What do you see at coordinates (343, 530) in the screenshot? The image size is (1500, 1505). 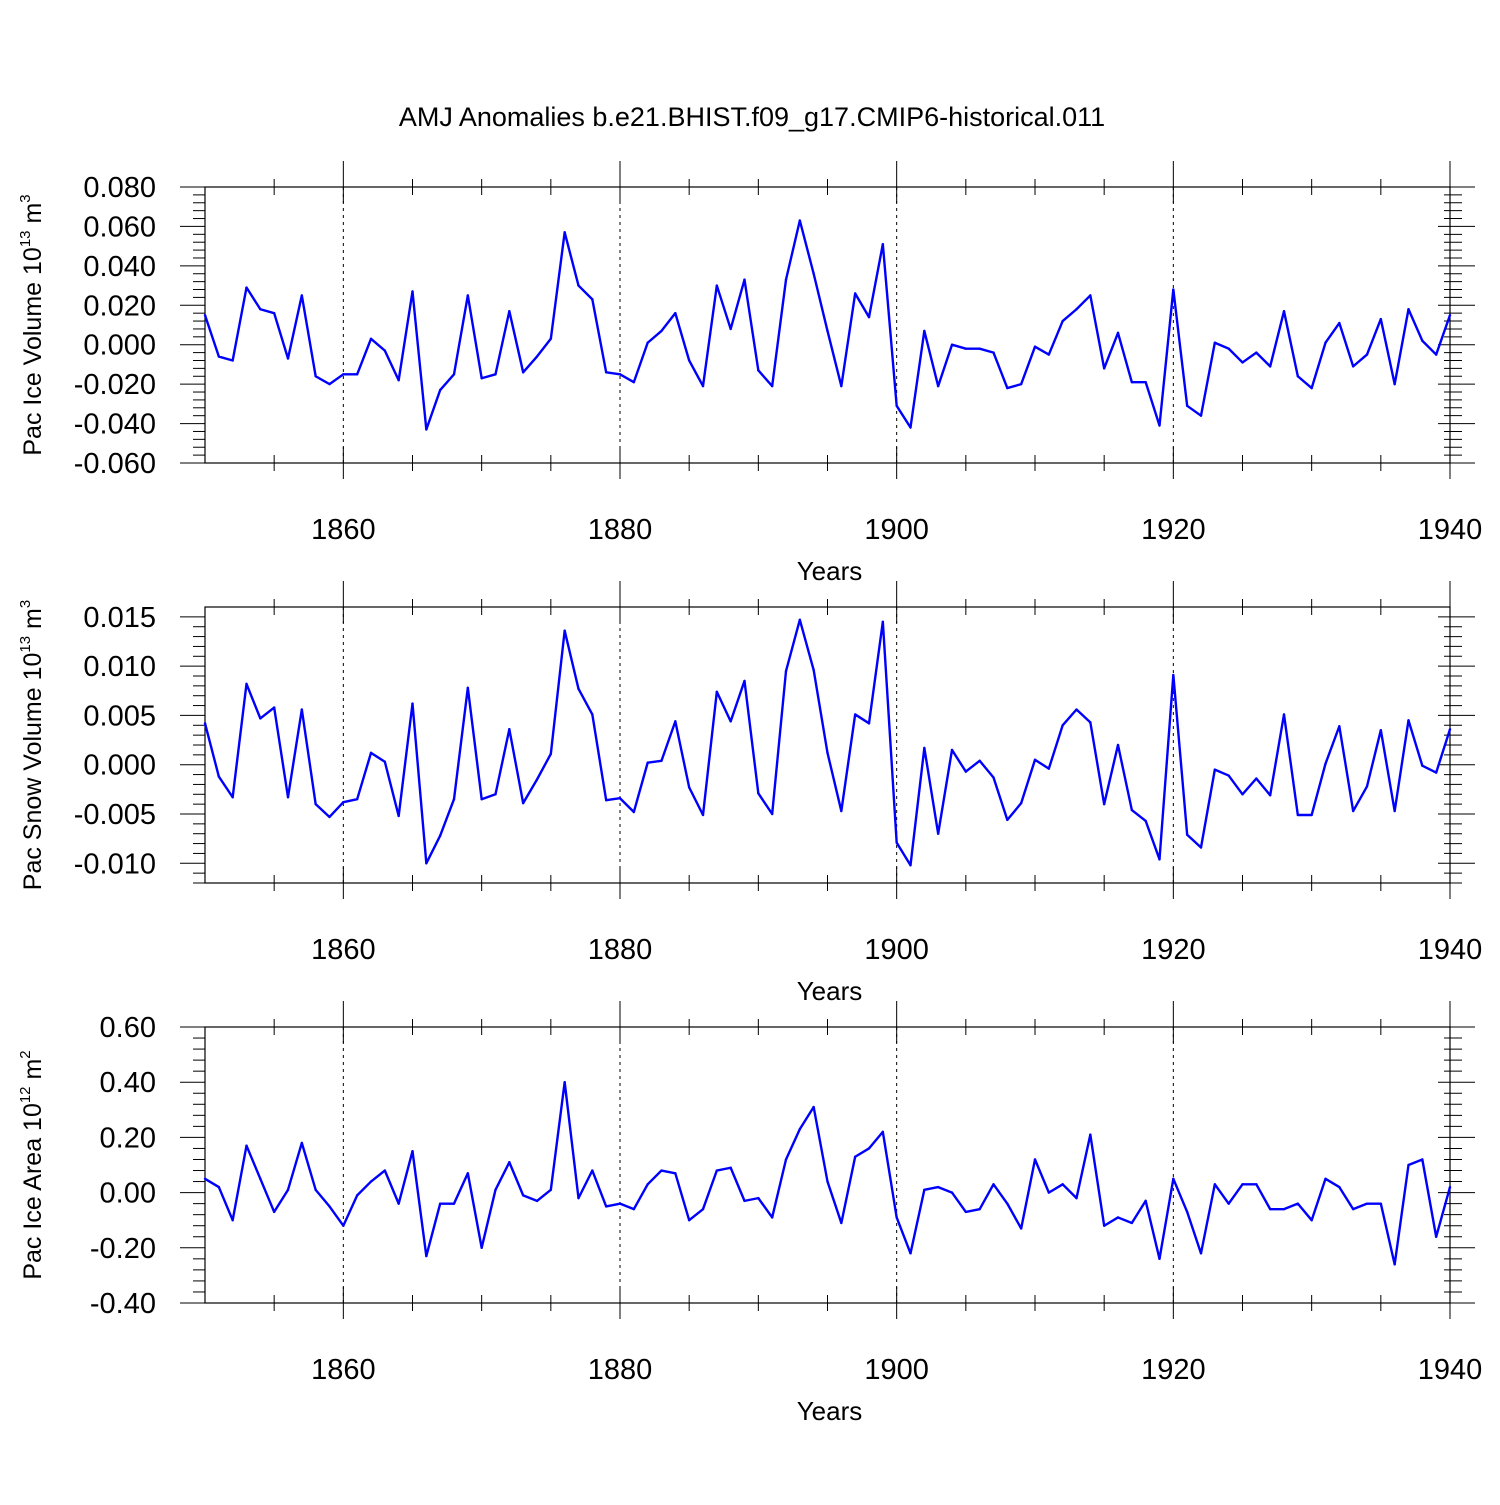 I see `x-tick-label: 1860` at bounding box center [343, 530].